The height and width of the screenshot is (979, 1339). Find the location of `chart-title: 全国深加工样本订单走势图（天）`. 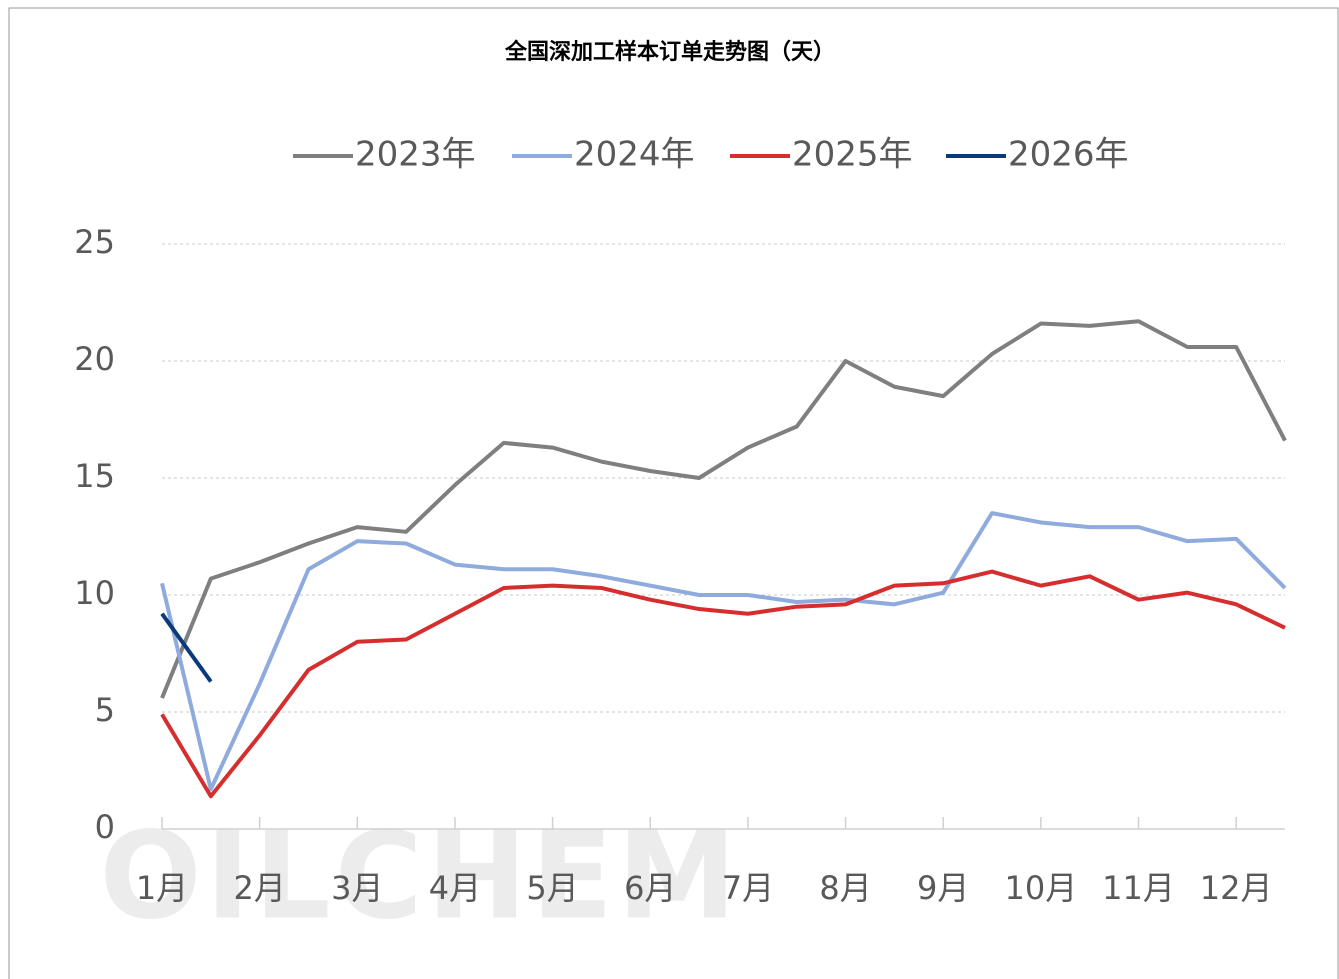

chart-title: 全国深加工样本订单走势图（天） is located at coordinates (669, 52).